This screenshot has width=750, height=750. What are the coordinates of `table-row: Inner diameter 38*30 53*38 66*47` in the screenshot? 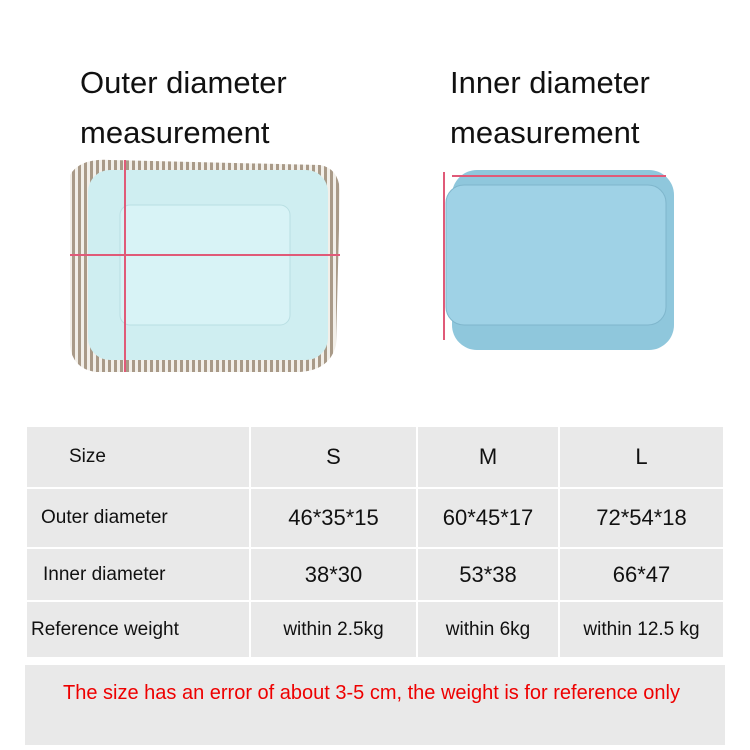 It's located at (375, 574).